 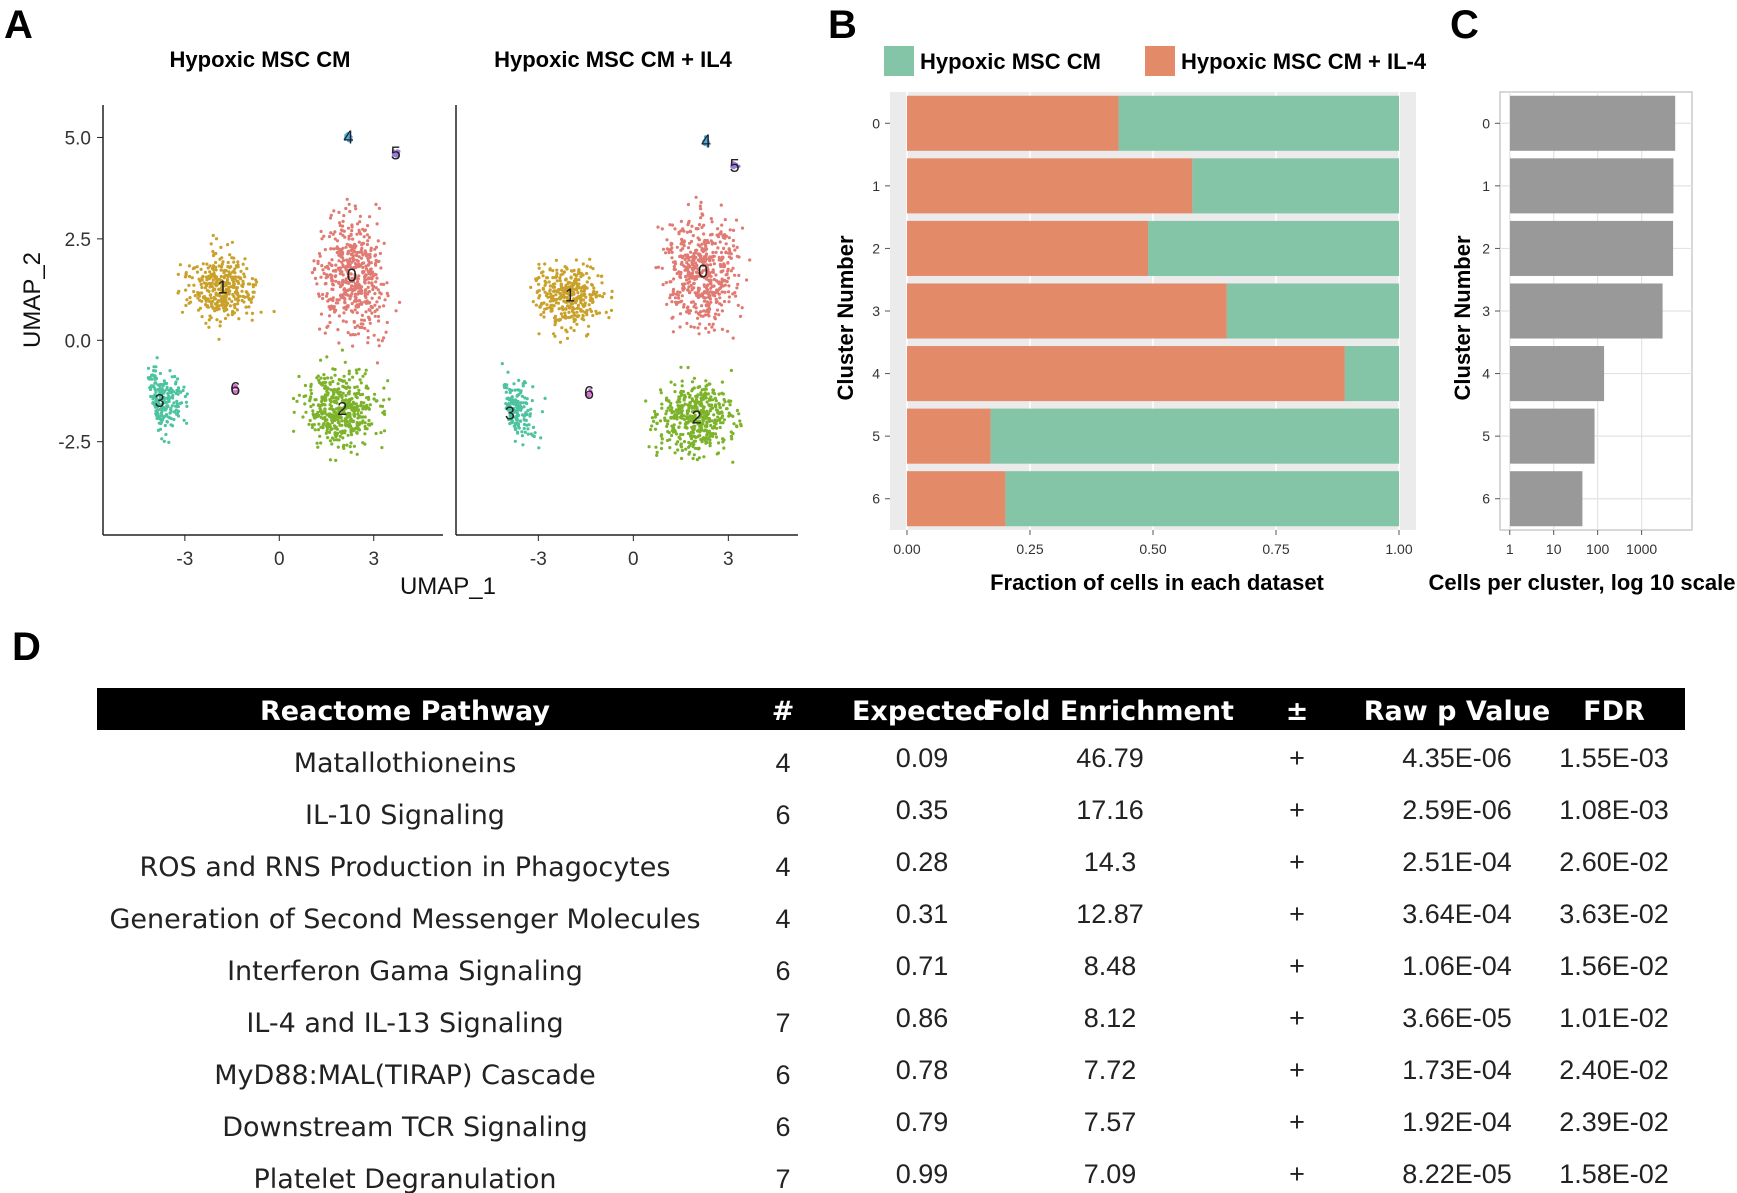 I want to click on cluster-2-points, so click(x=693, y=414).